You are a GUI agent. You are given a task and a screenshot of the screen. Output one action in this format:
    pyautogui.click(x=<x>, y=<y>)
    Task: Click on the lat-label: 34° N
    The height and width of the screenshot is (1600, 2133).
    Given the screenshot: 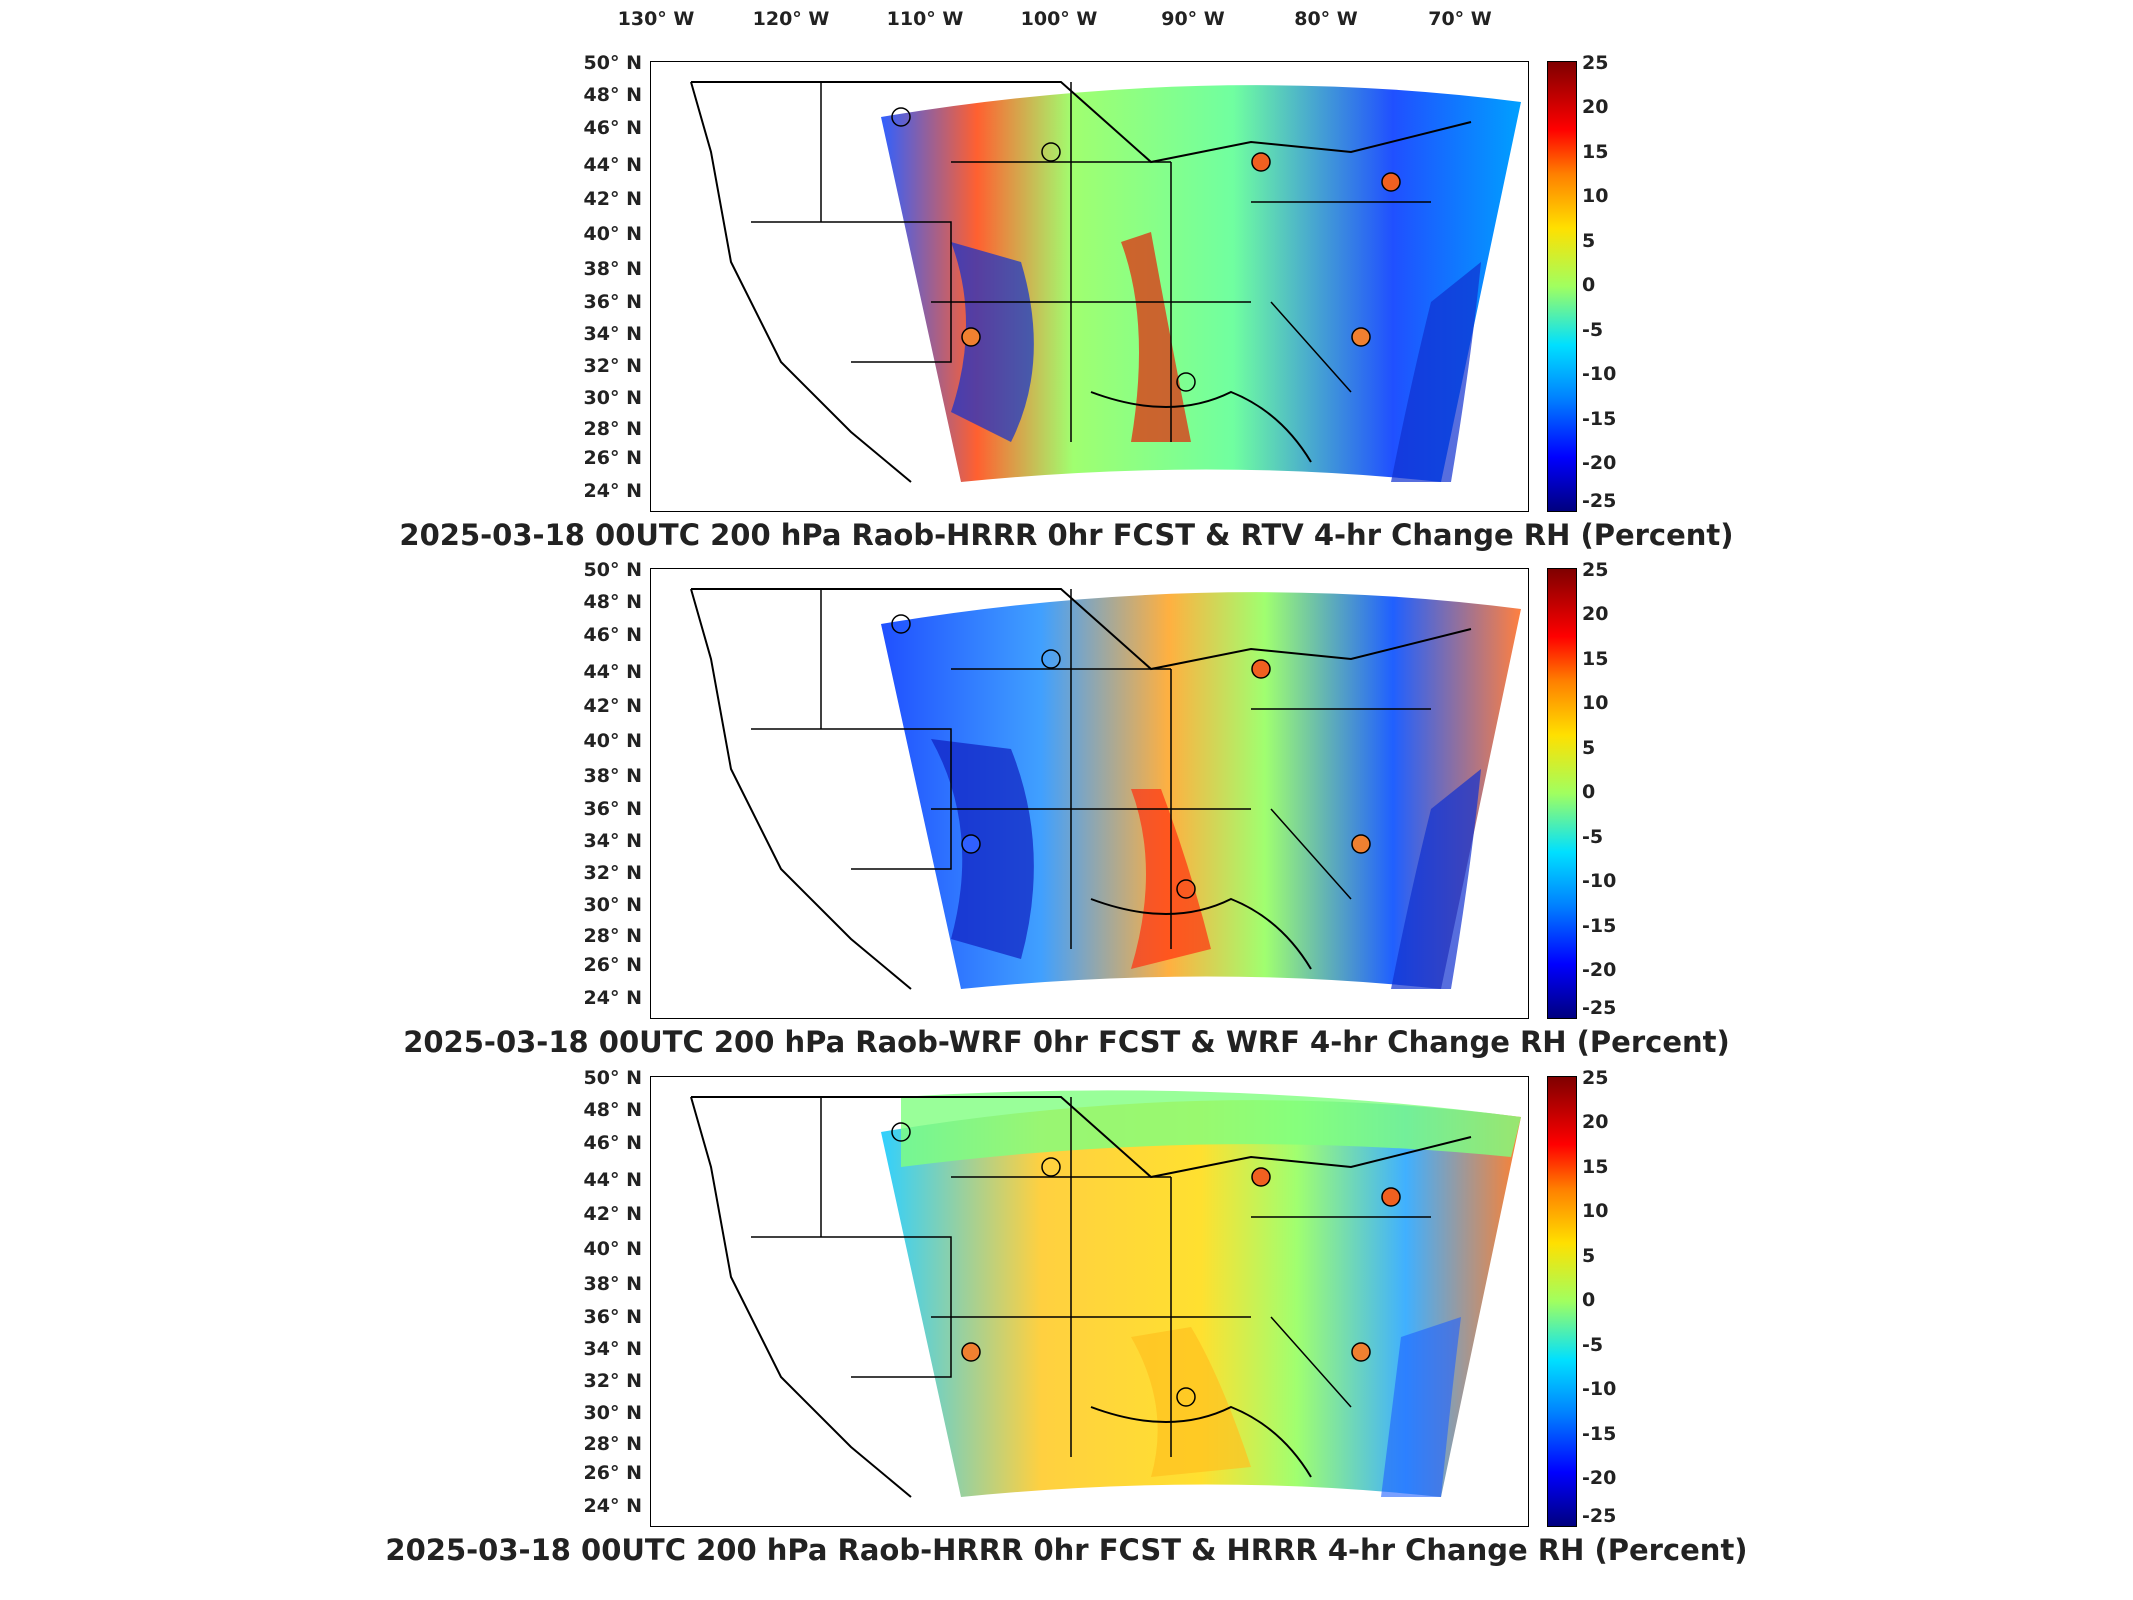 What is the action you would take?
    pyautogui.click(x=612, y=334)
    